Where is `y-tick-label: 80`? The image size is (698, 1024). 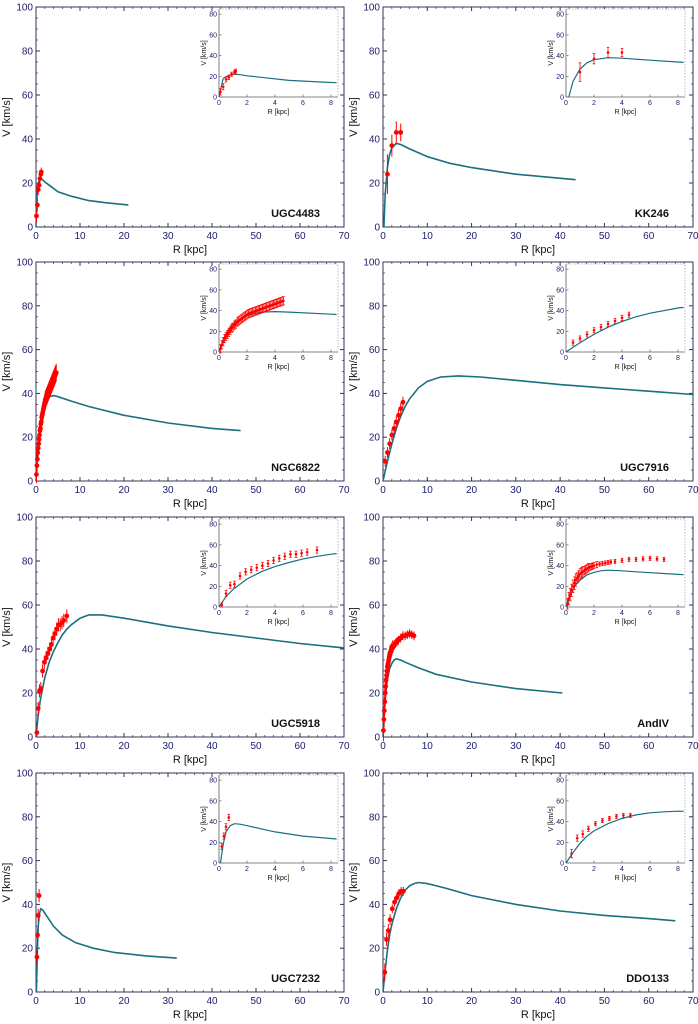 y-tick-label: 80 is located at coordinates (375, 562).